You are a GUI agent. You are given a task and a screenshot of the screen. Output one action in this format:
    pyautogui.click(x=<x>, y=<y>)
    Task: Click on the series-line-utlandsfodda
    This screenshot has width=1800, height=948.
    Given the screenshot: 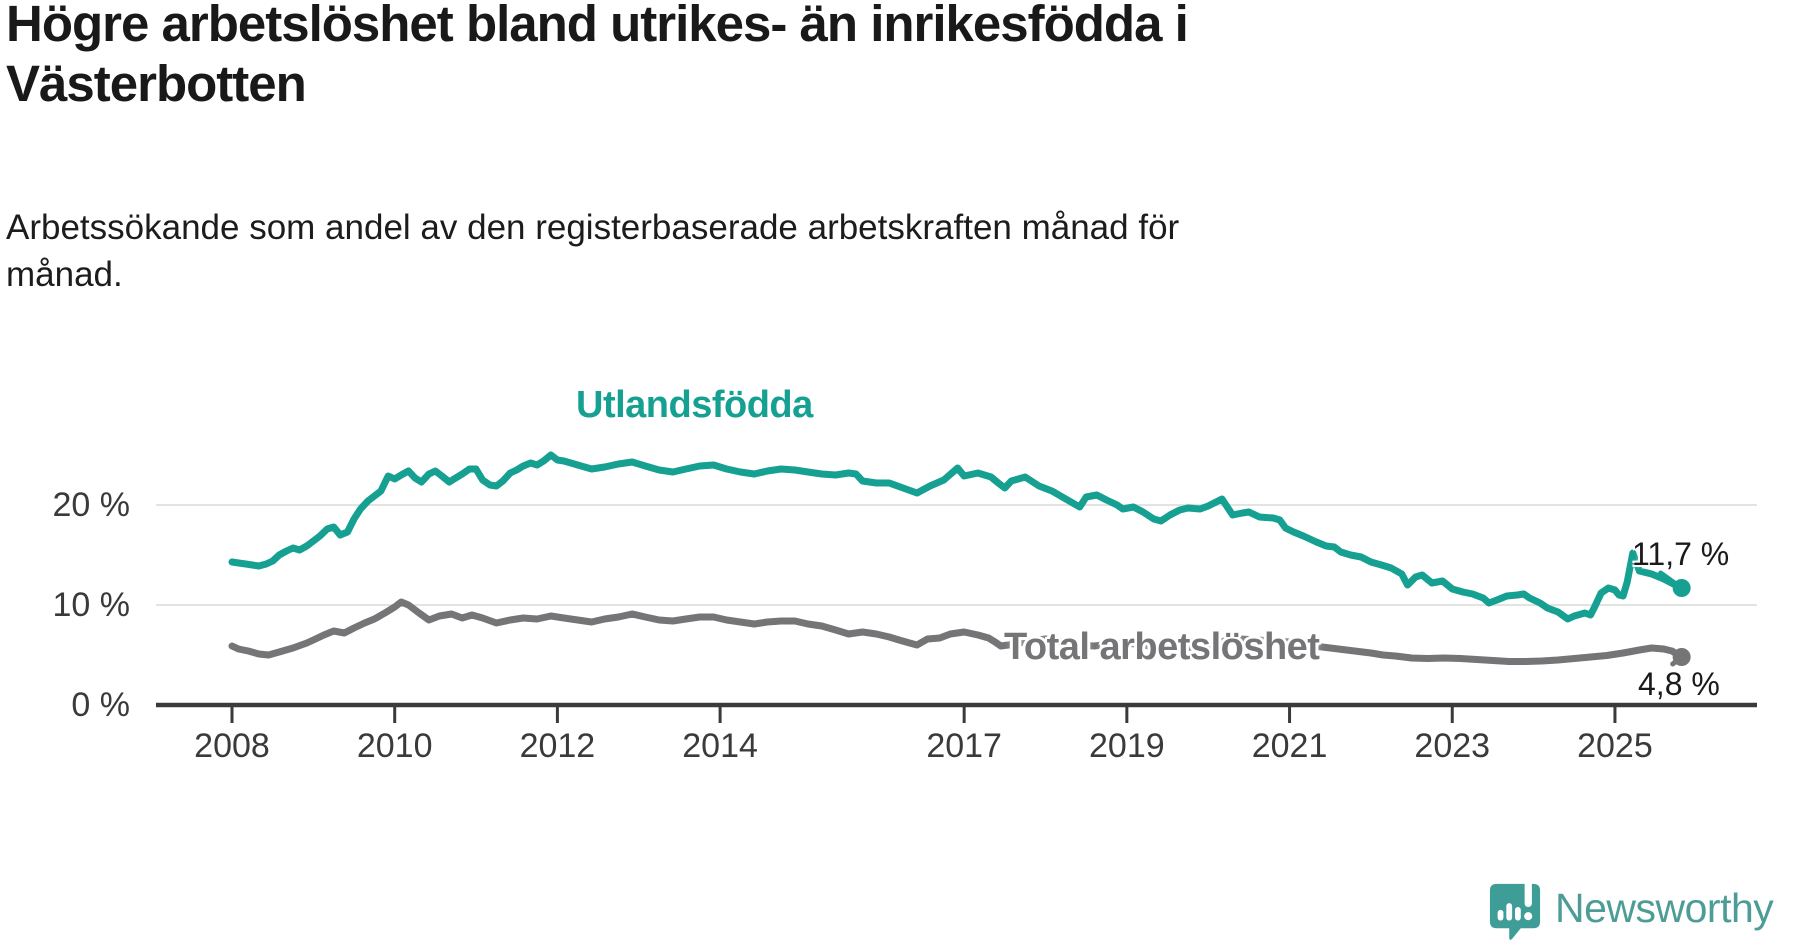 What is the action you would take?
    pyautogui.click(x=957, y=537)
    